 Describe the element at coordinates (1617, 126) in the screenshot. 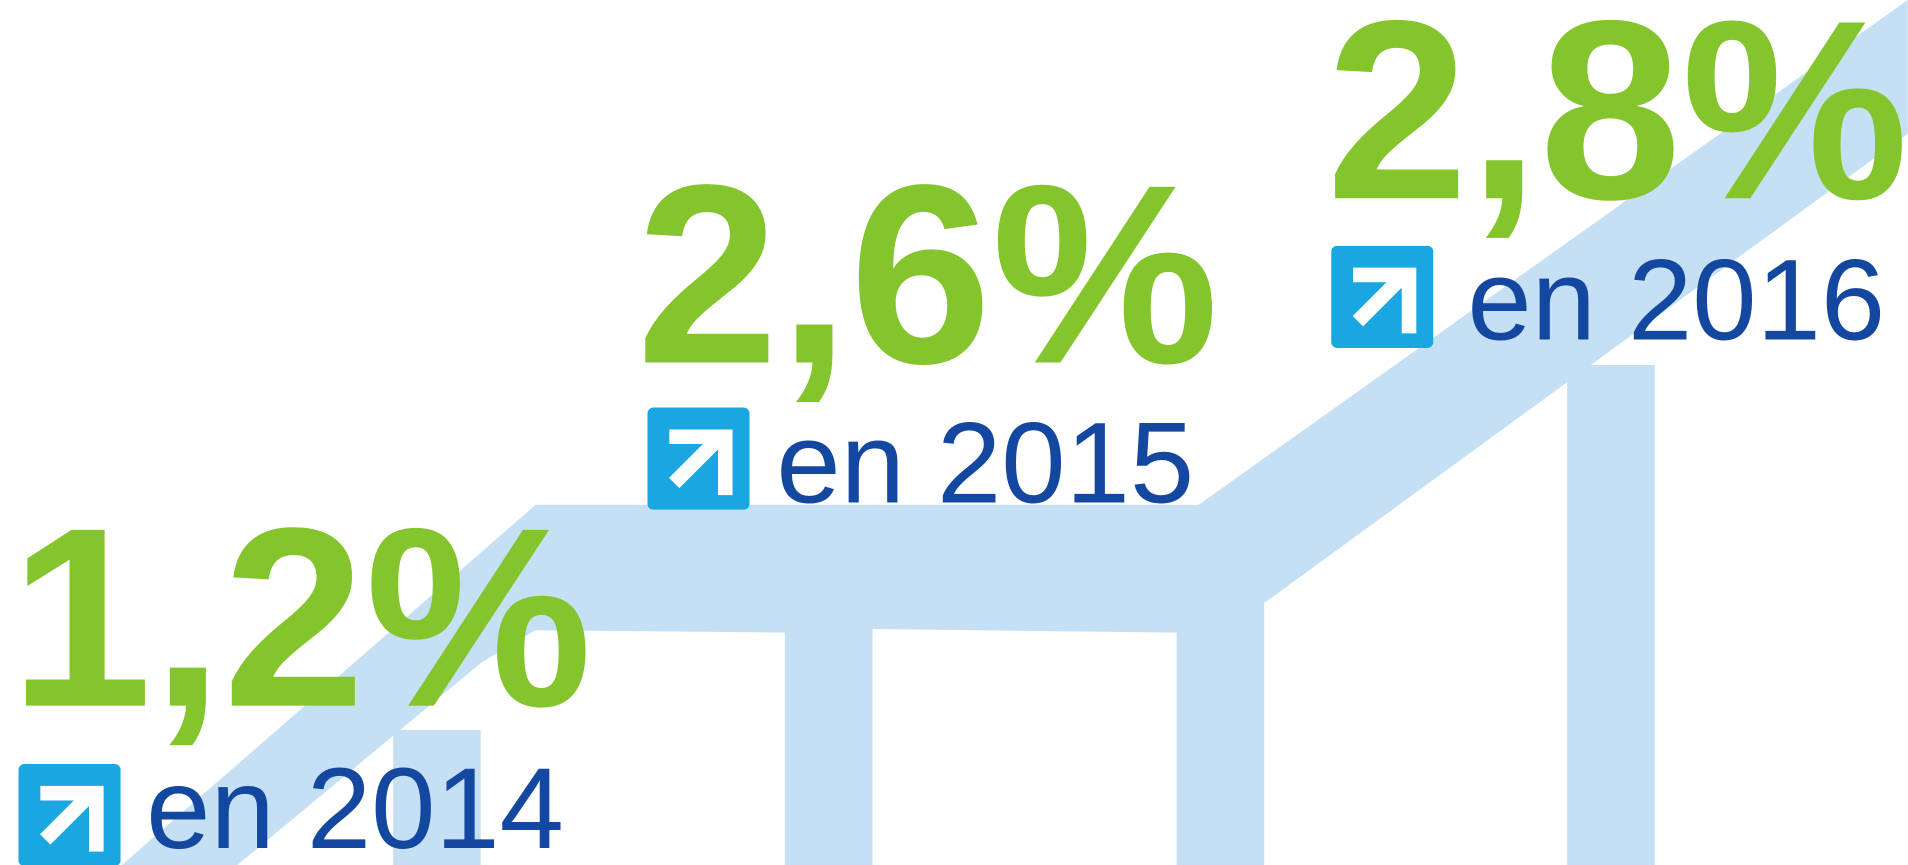

I see `stat-value: 2,8%` at that location.